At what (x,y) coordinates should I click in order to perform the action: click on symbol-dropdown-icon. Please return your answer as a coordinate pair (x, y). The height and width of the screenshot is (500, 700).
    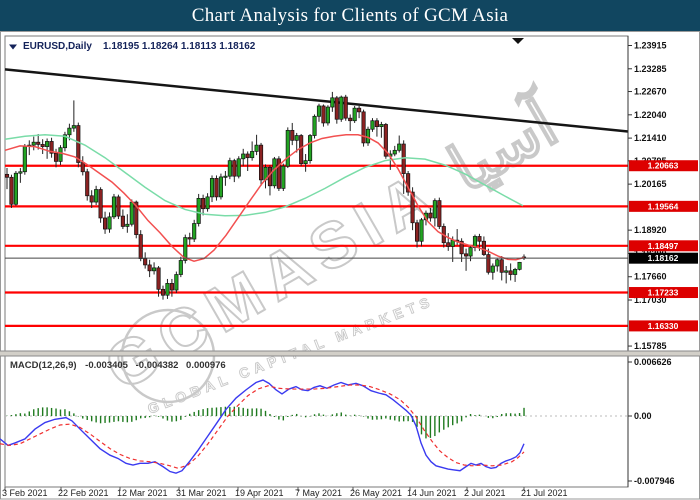
    Looking at the image, I should click on (13, 47).